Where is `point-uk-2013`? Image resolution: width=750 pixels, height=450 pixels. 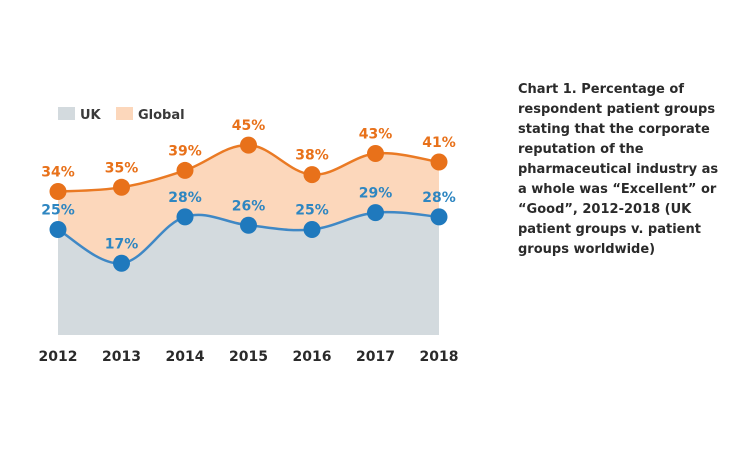 point-uk-2013 is located at coordinates (121, 263).